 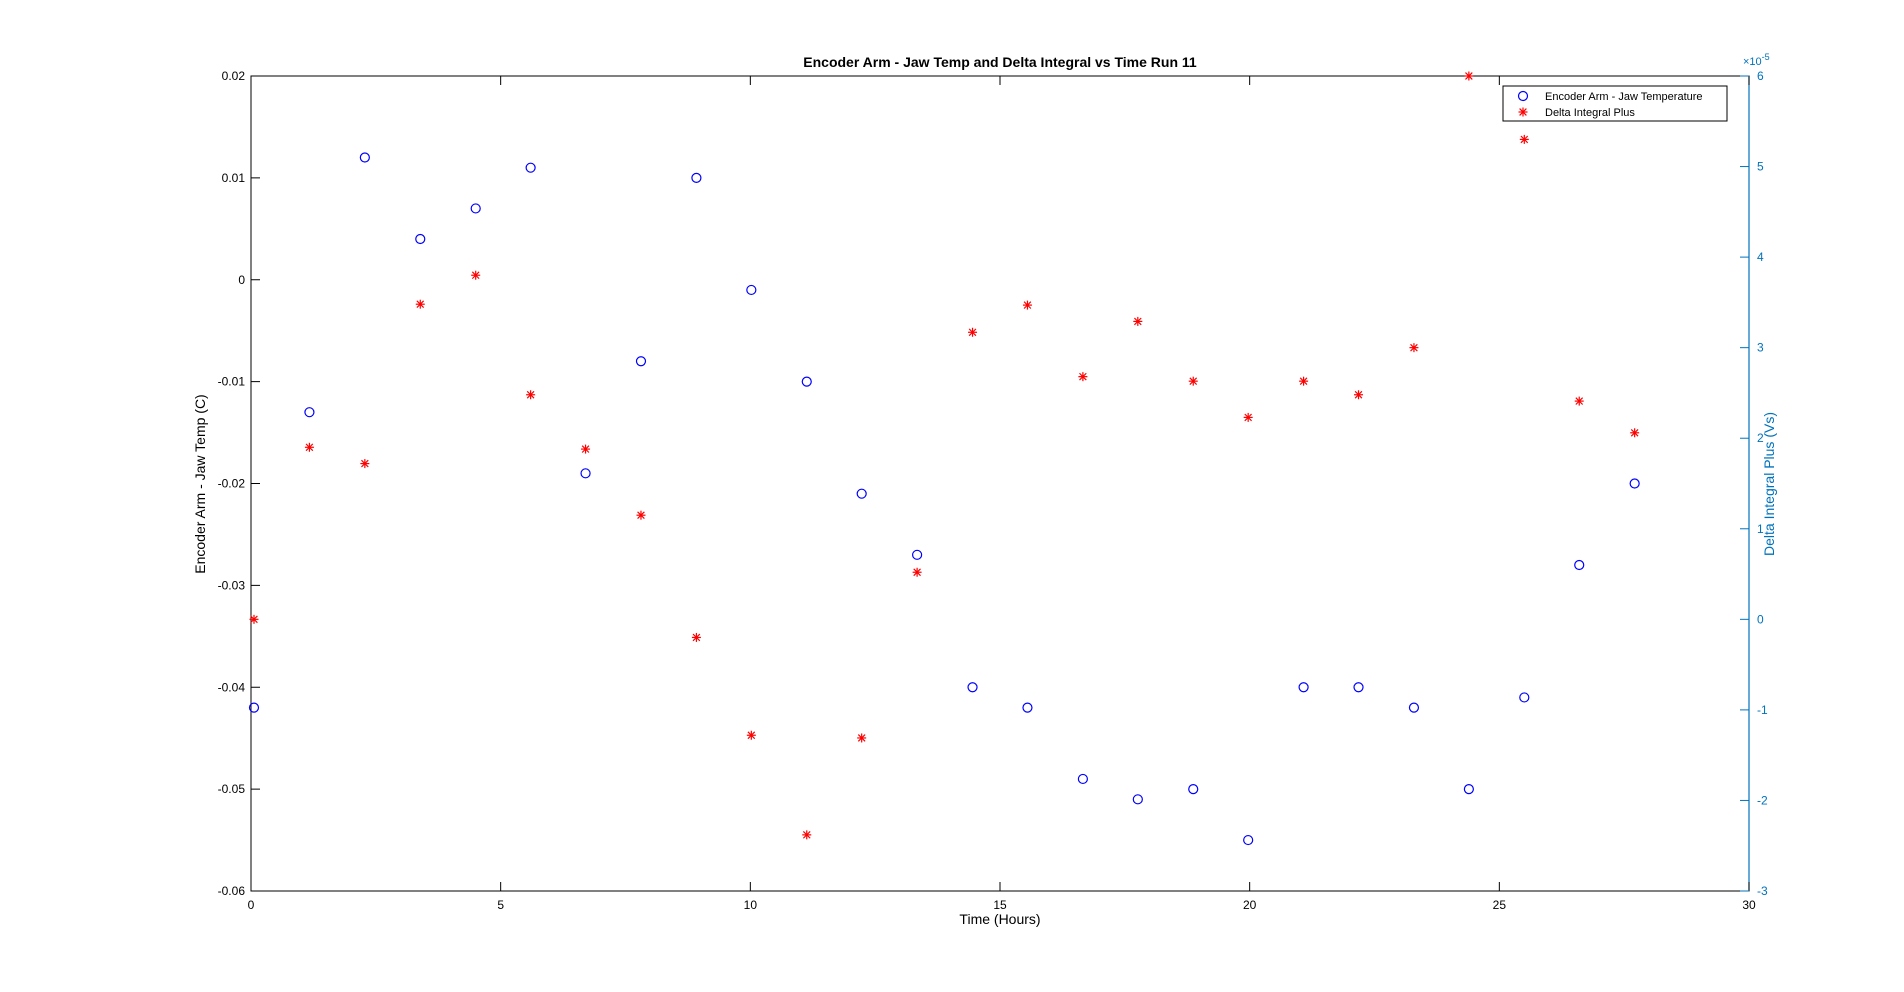 I want to click on x-tick-label: 15, so click(x=1000, y=905).